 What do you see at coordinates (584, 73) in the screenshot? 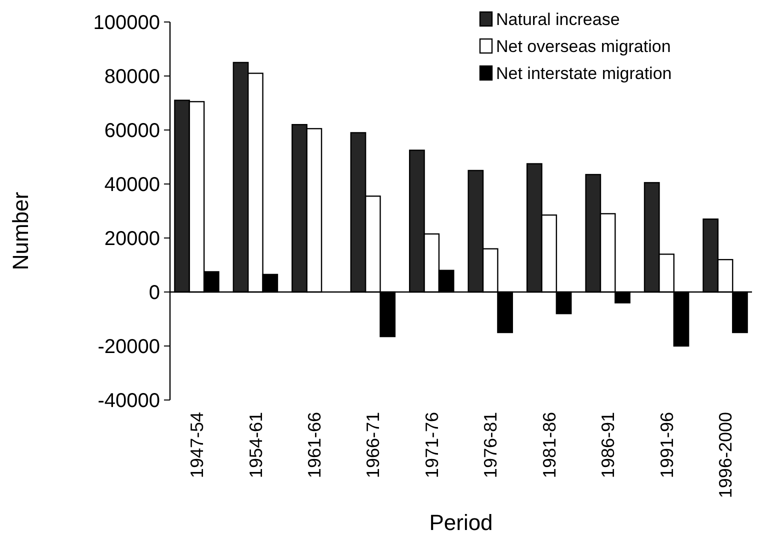
I see `legend-label: Net interstate migration` at bounding box center [584, 73].